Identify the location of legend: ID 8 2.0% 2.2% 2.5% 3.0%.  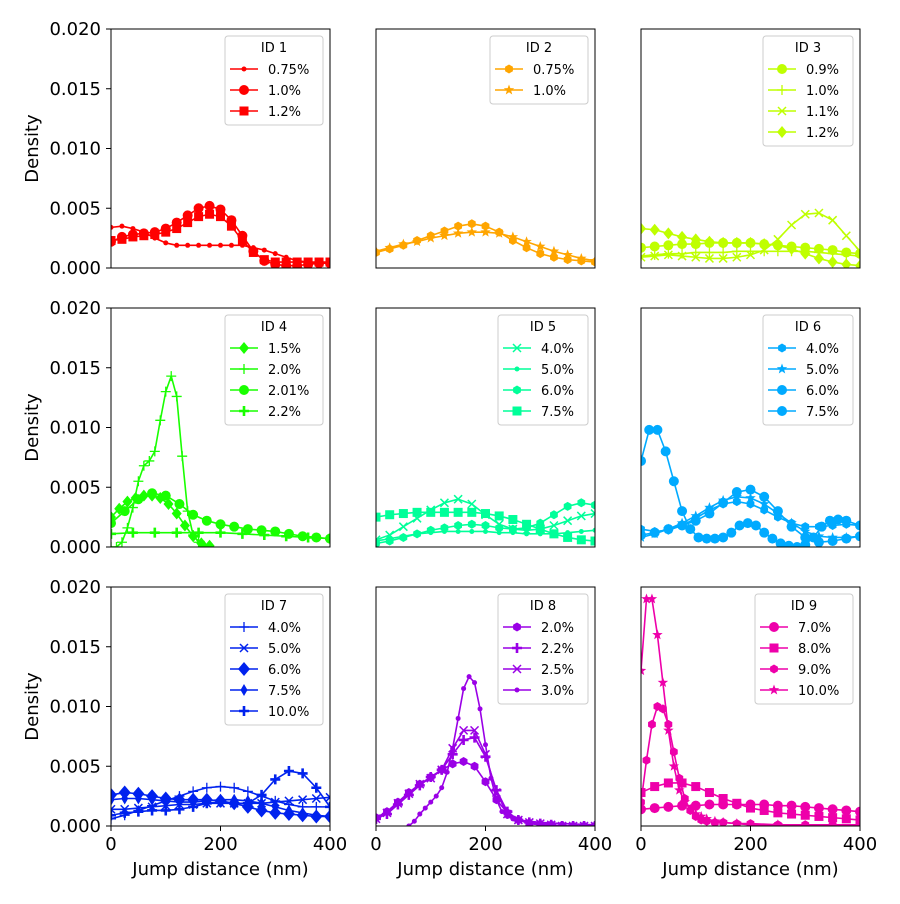
(543, 649).